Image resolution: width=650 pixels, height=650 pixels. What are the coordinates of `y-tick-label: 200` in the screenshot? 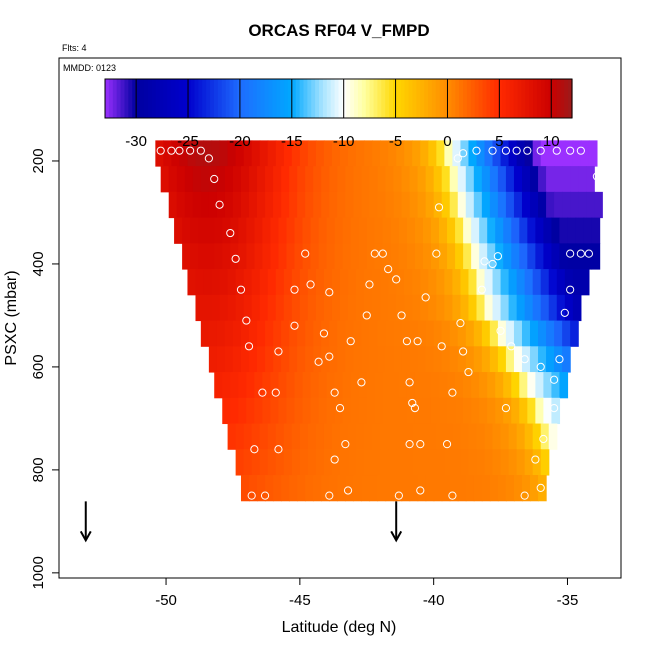 It's located at (38, 160).